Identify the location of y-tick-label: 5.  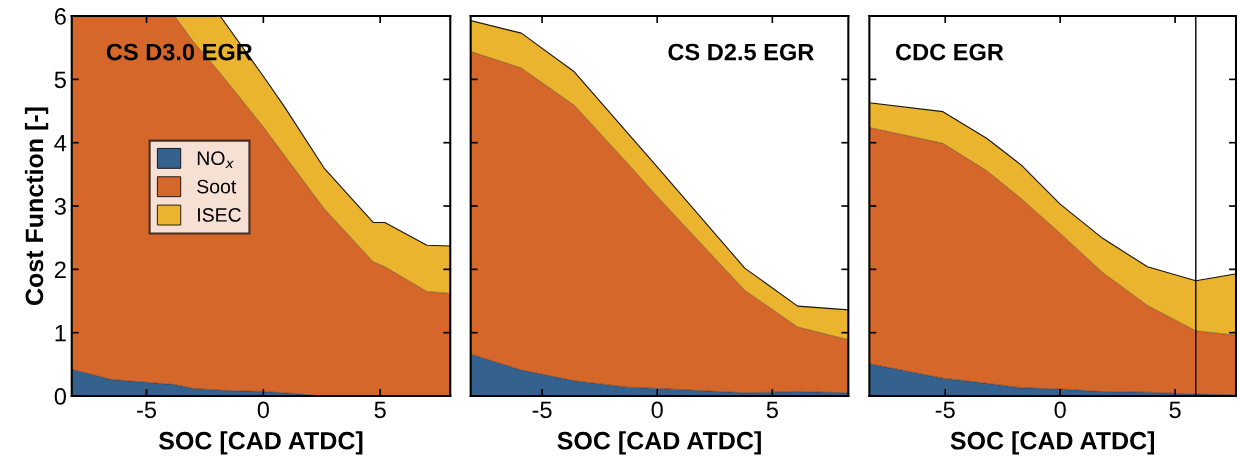
(60, 80).